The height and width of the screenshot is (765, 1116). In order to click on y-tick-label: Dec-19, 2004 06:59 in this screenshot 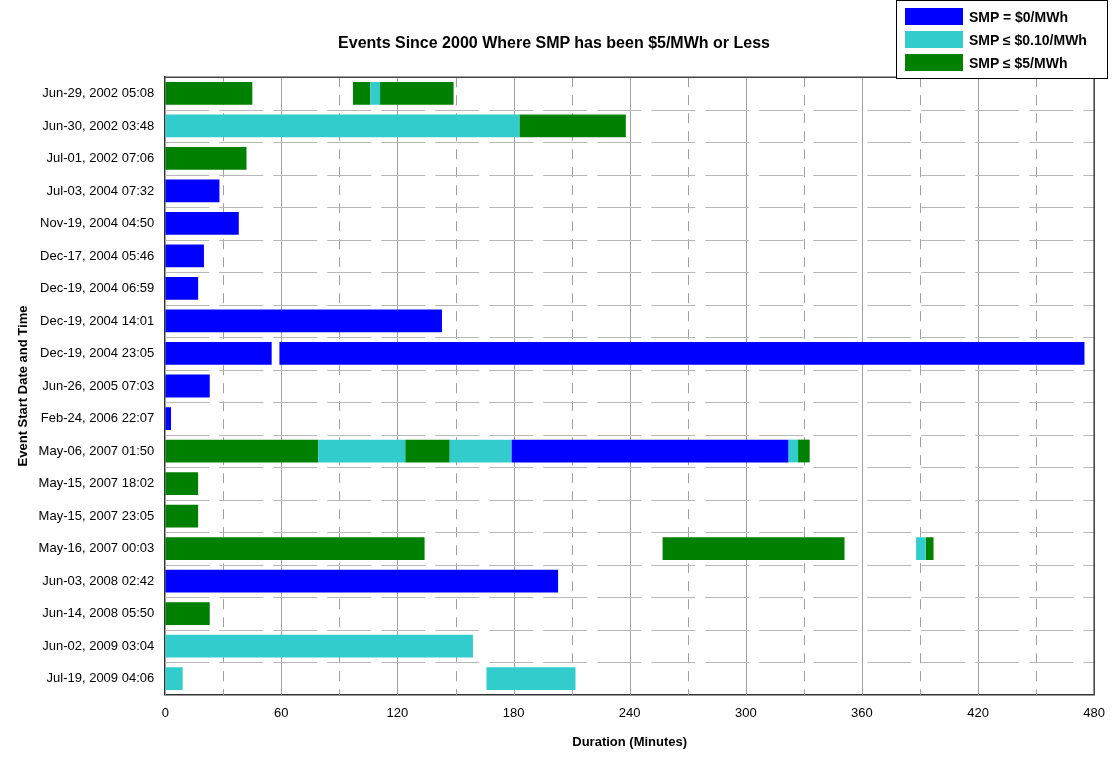, I will do `click(97, 288)`.